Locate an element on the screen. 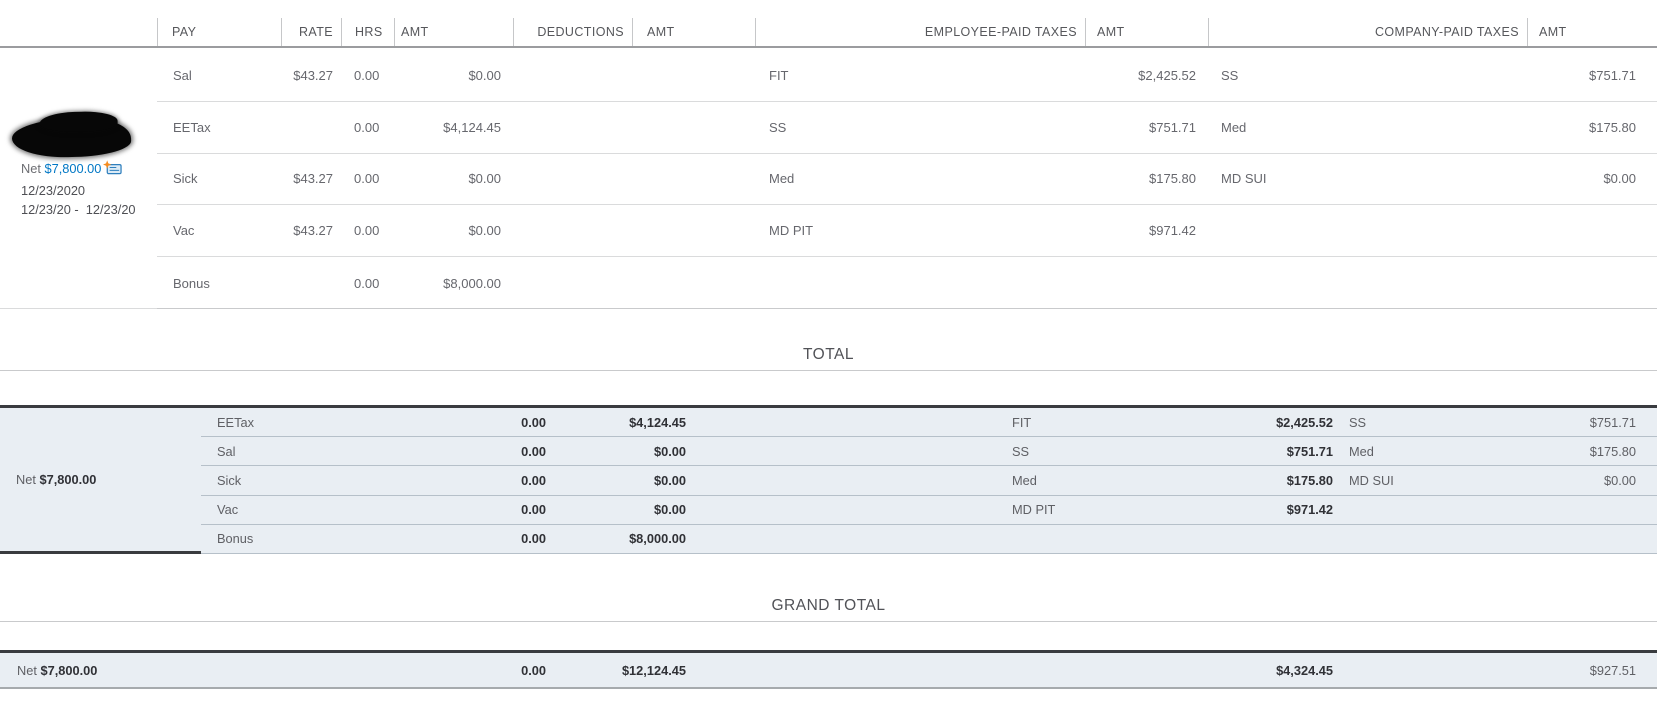 This screenshot has width=1657, height=701. company-tax-amt: $175.80 is located at coordinates (1592, 128).